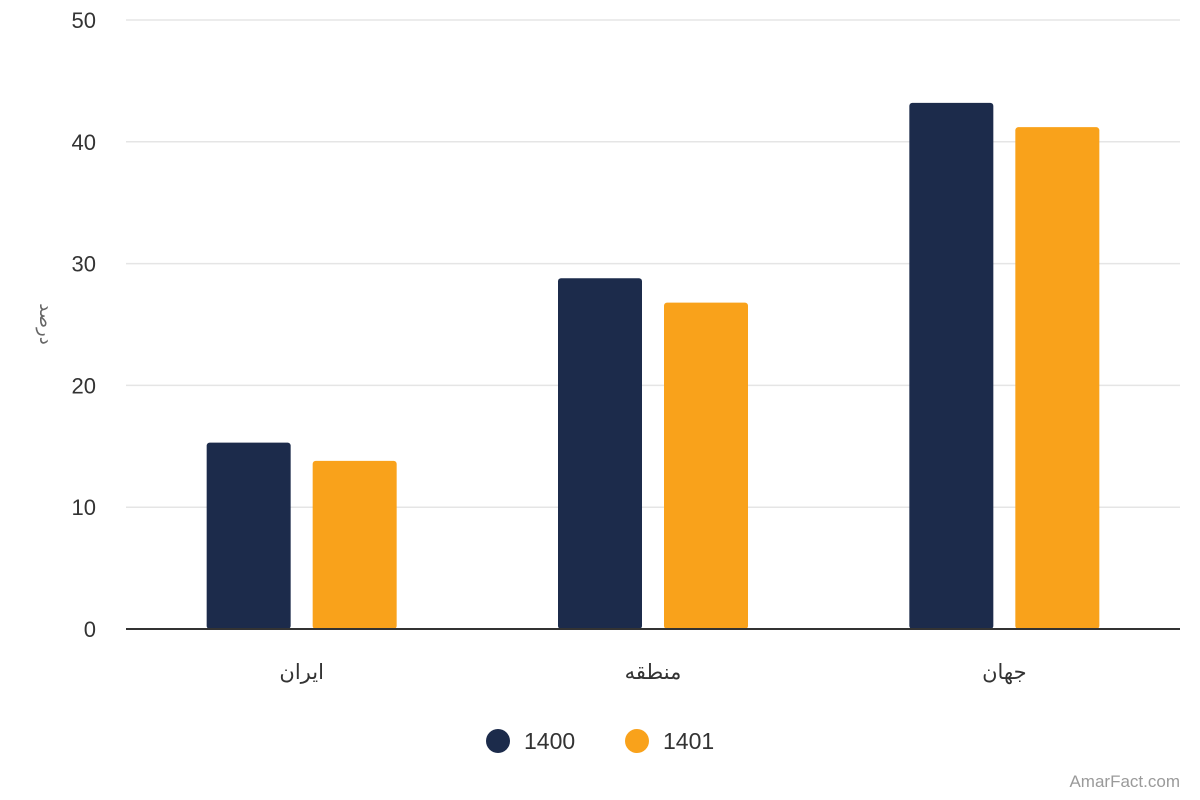  Describe the element at coordinates (549, 741) in the screenshot. I see `legend-label: 1400` at that location.